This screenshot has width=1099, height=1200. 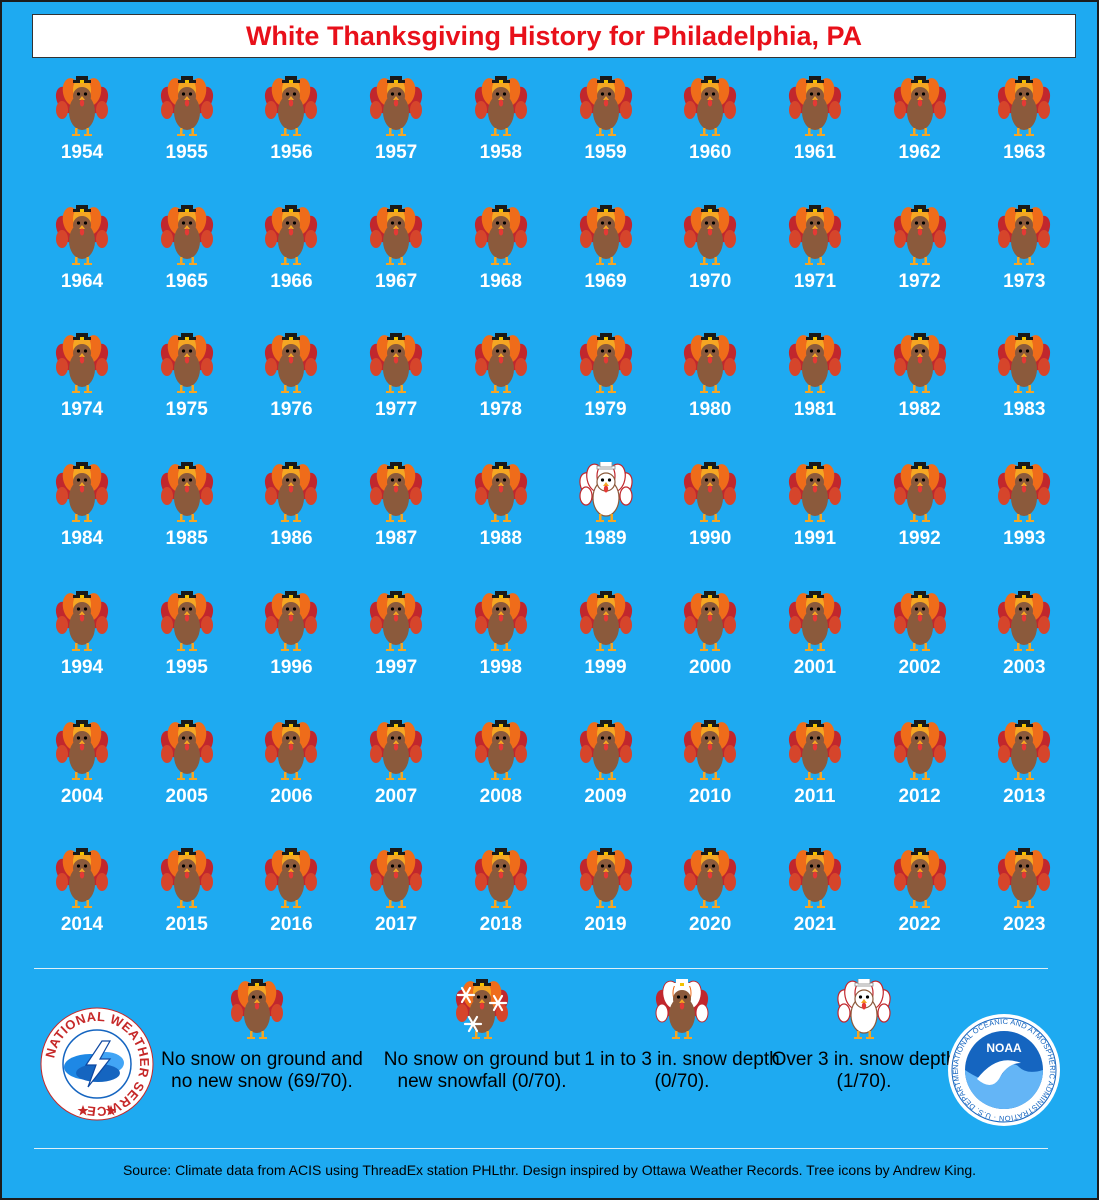 I want to click on year-label: 1986, so click(x=291, y=539).